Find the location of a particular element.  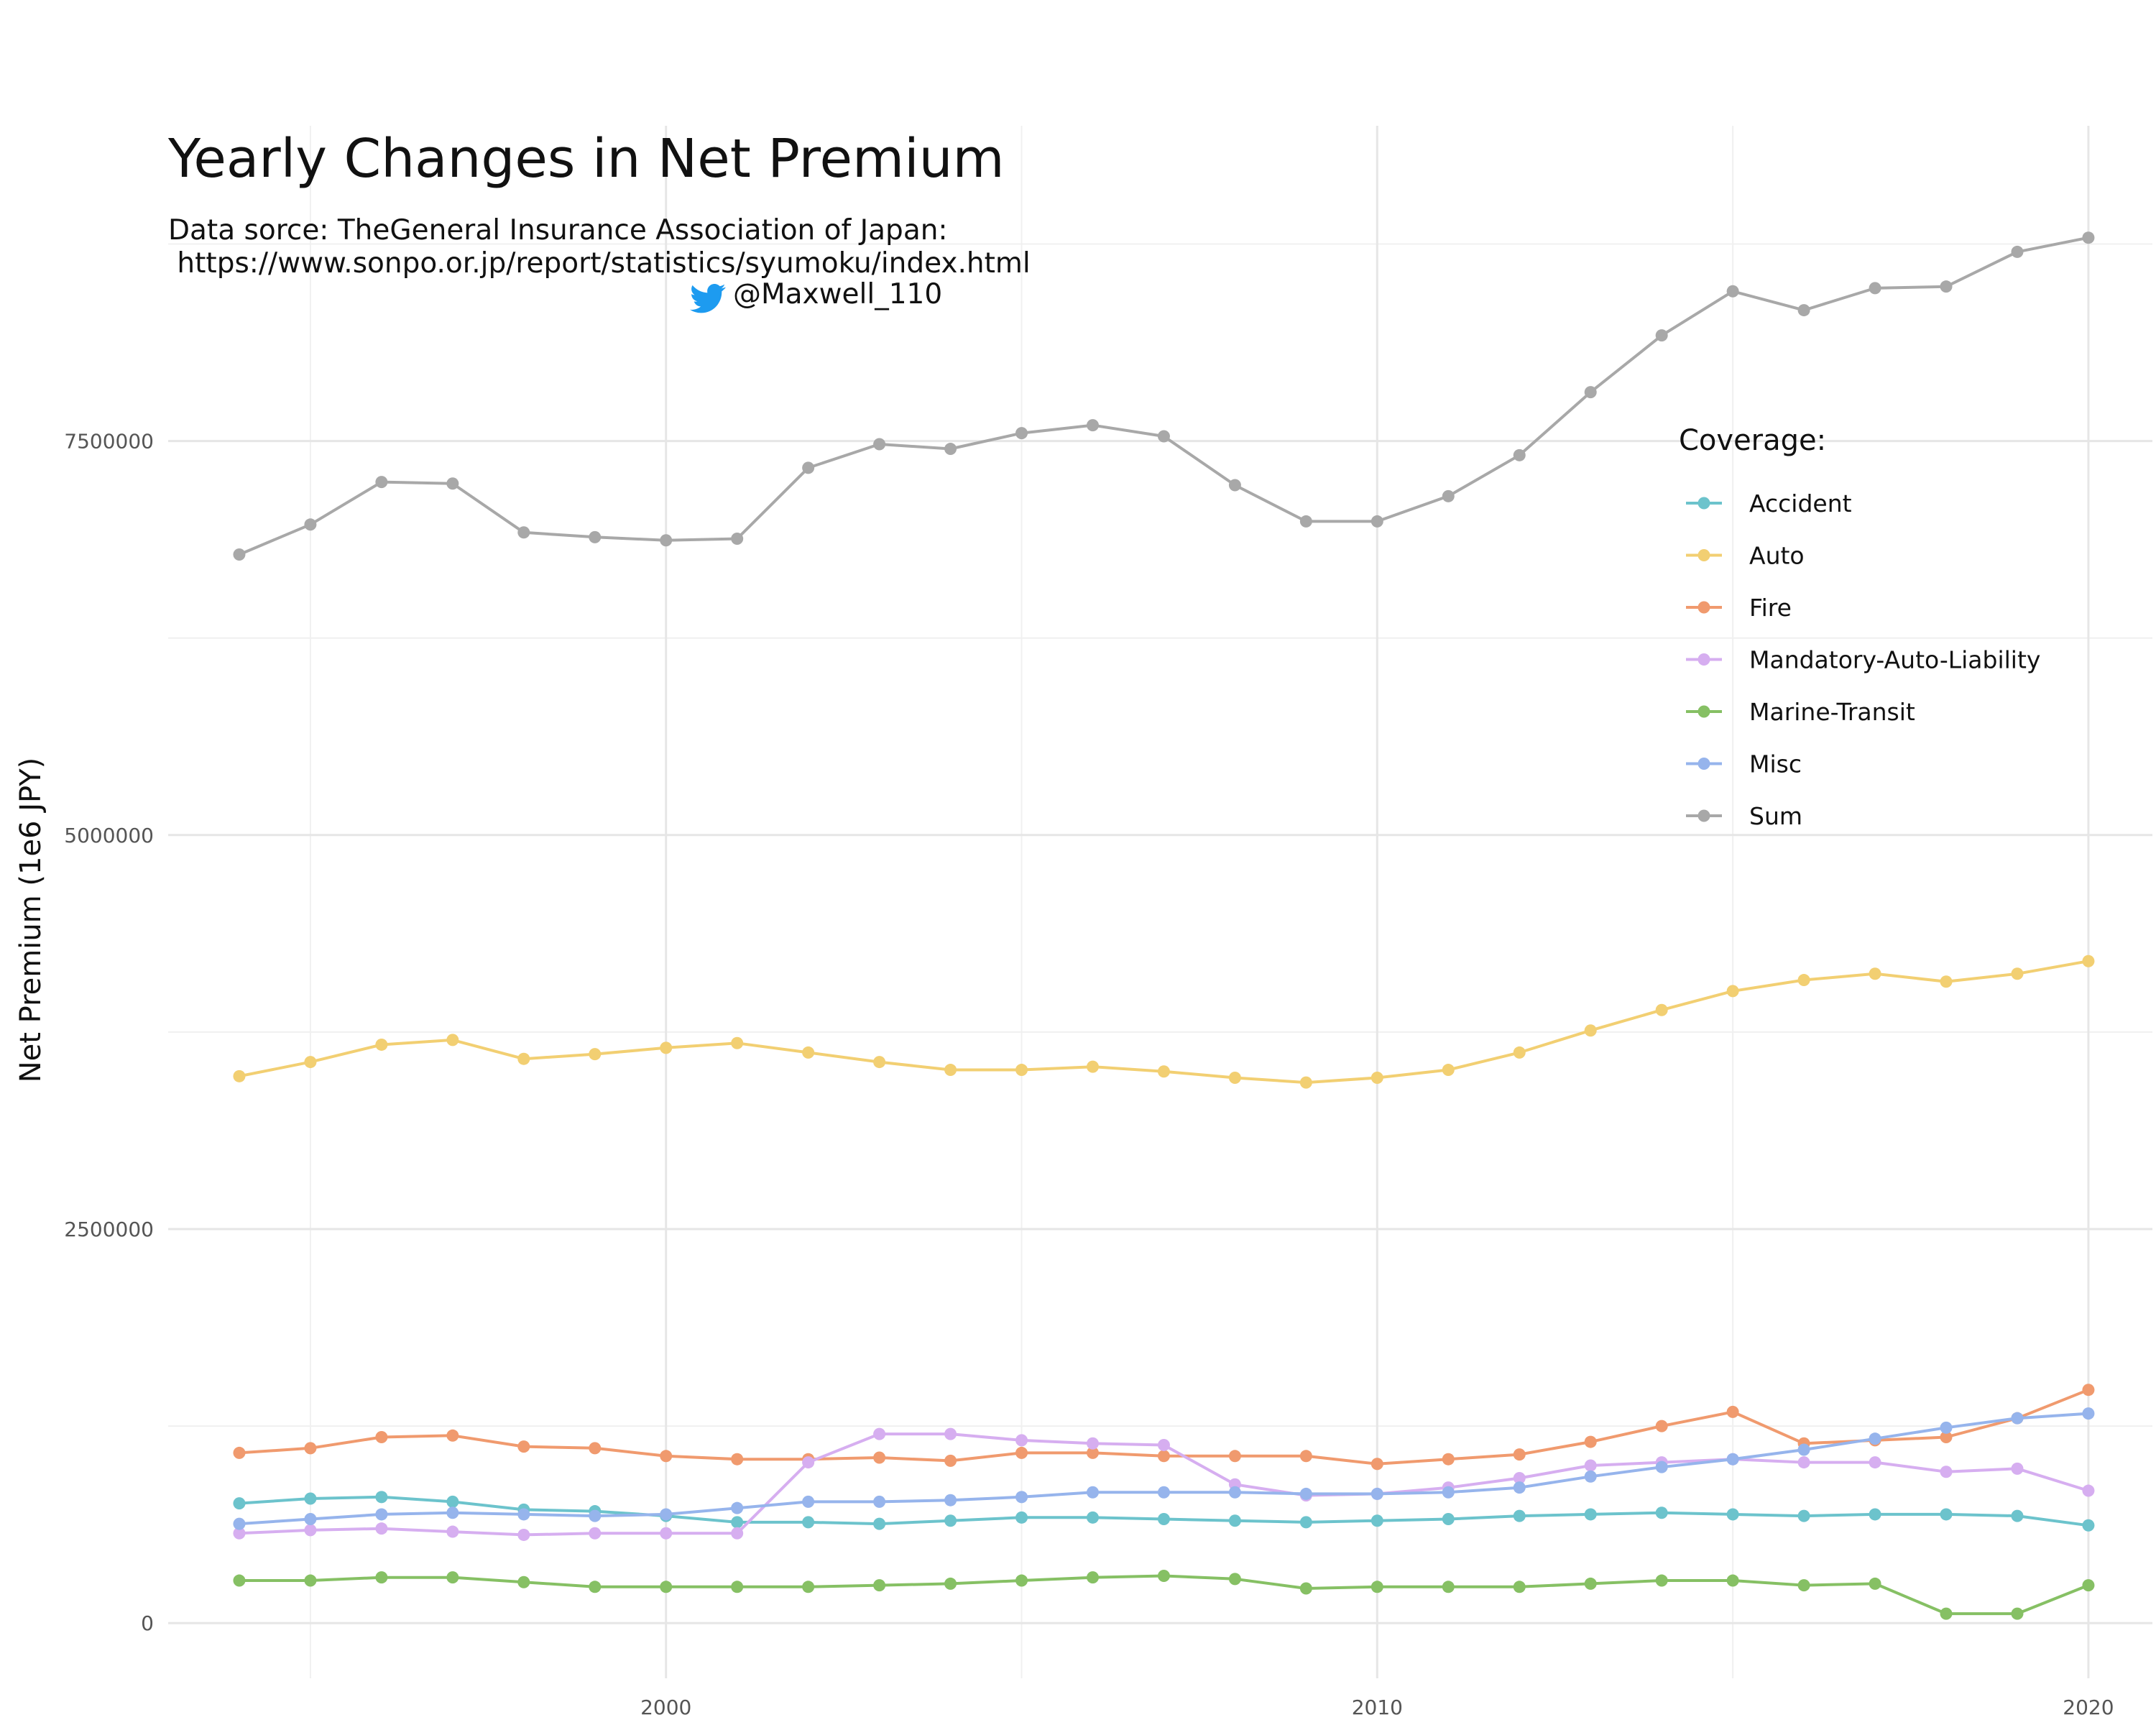

series-line-auto is located at coordinates (1164, 1022).